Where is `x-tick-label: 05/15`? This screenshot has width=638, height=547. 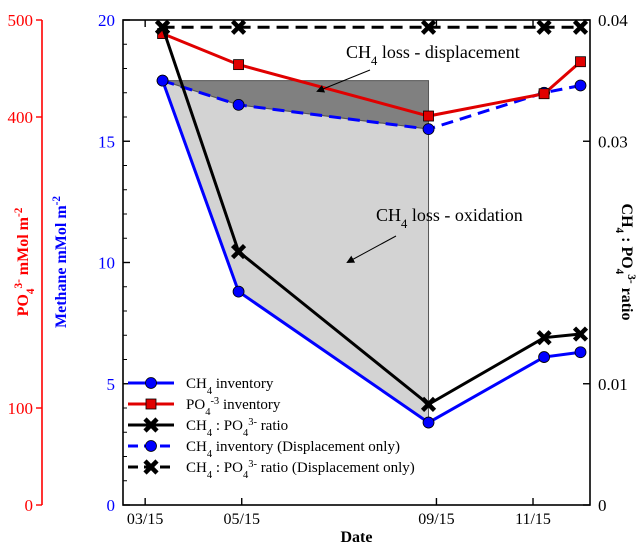 x-tick-label: 05/15 is located at coordinates (242, 519).